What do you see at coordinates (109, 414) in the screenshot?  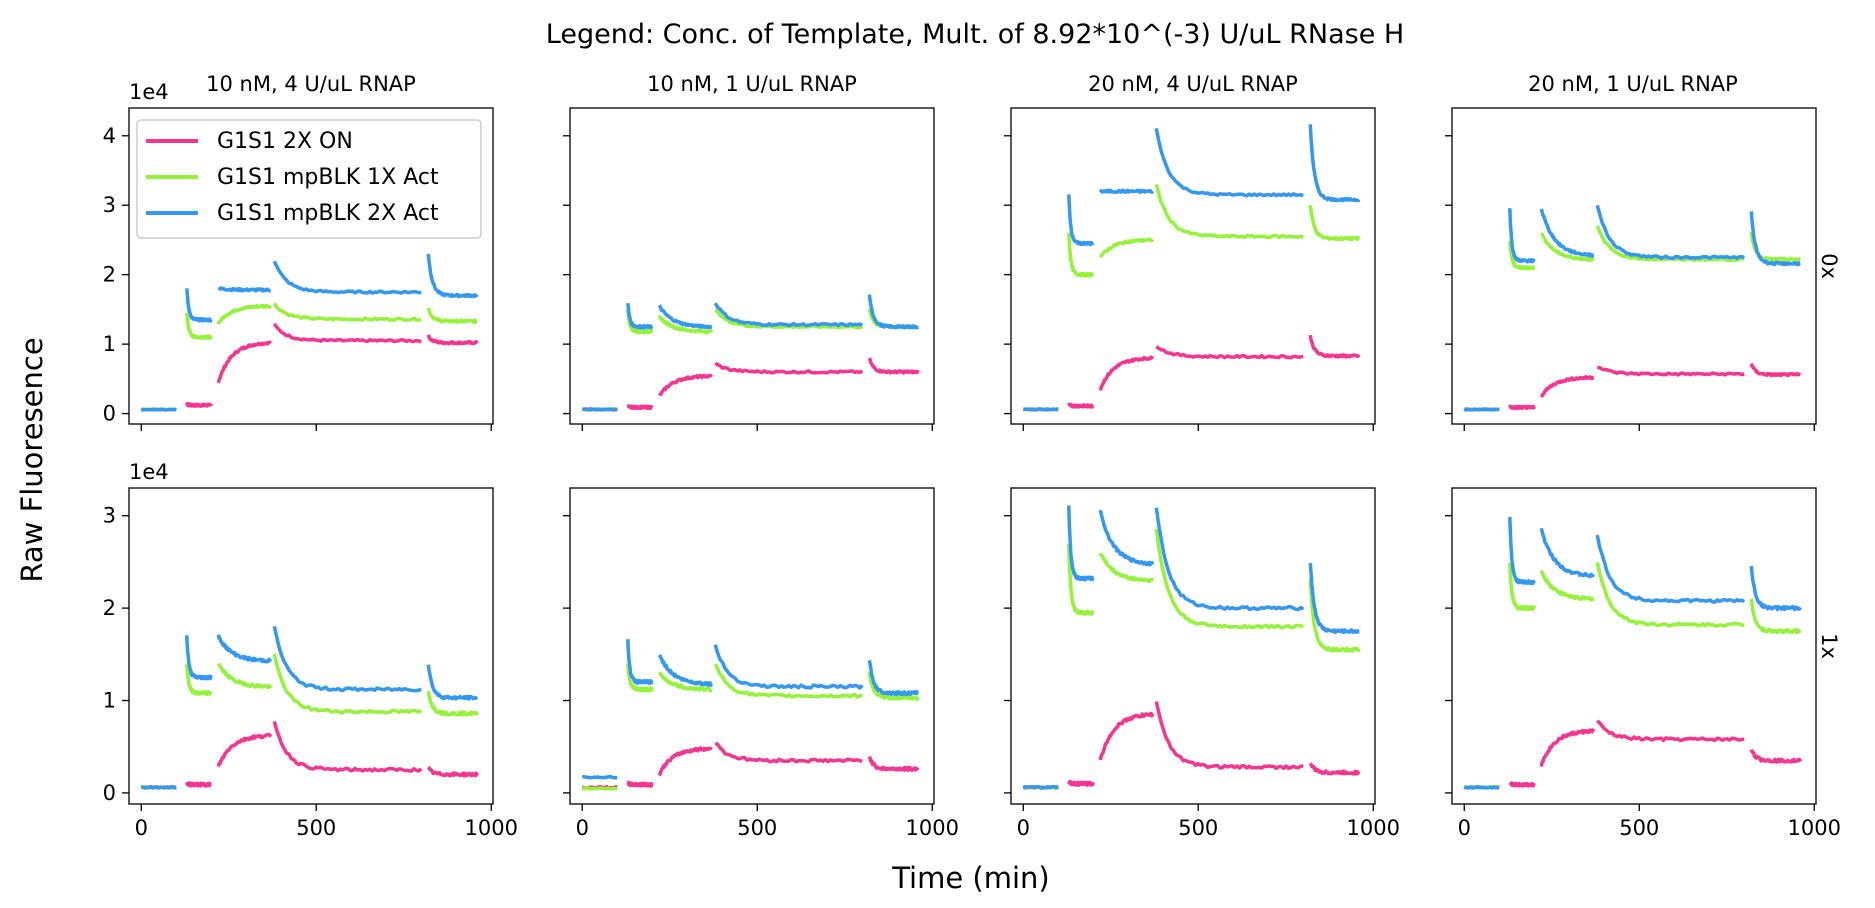 I see `y-tick-label: 0` at bounding box center [109, 414].